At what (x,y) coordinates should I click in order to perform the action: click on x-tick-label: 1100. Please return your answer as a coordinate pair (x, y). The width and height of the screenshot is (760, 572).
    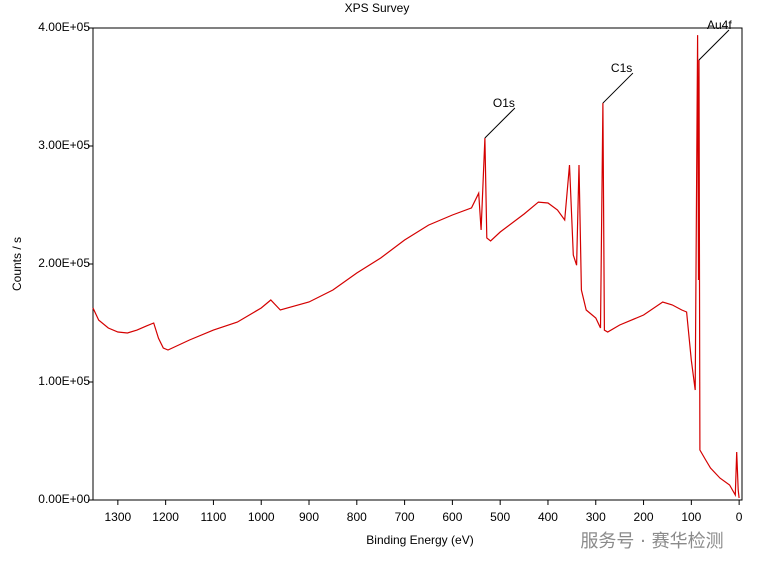
    Looking at the image, I should click on (214, 517).